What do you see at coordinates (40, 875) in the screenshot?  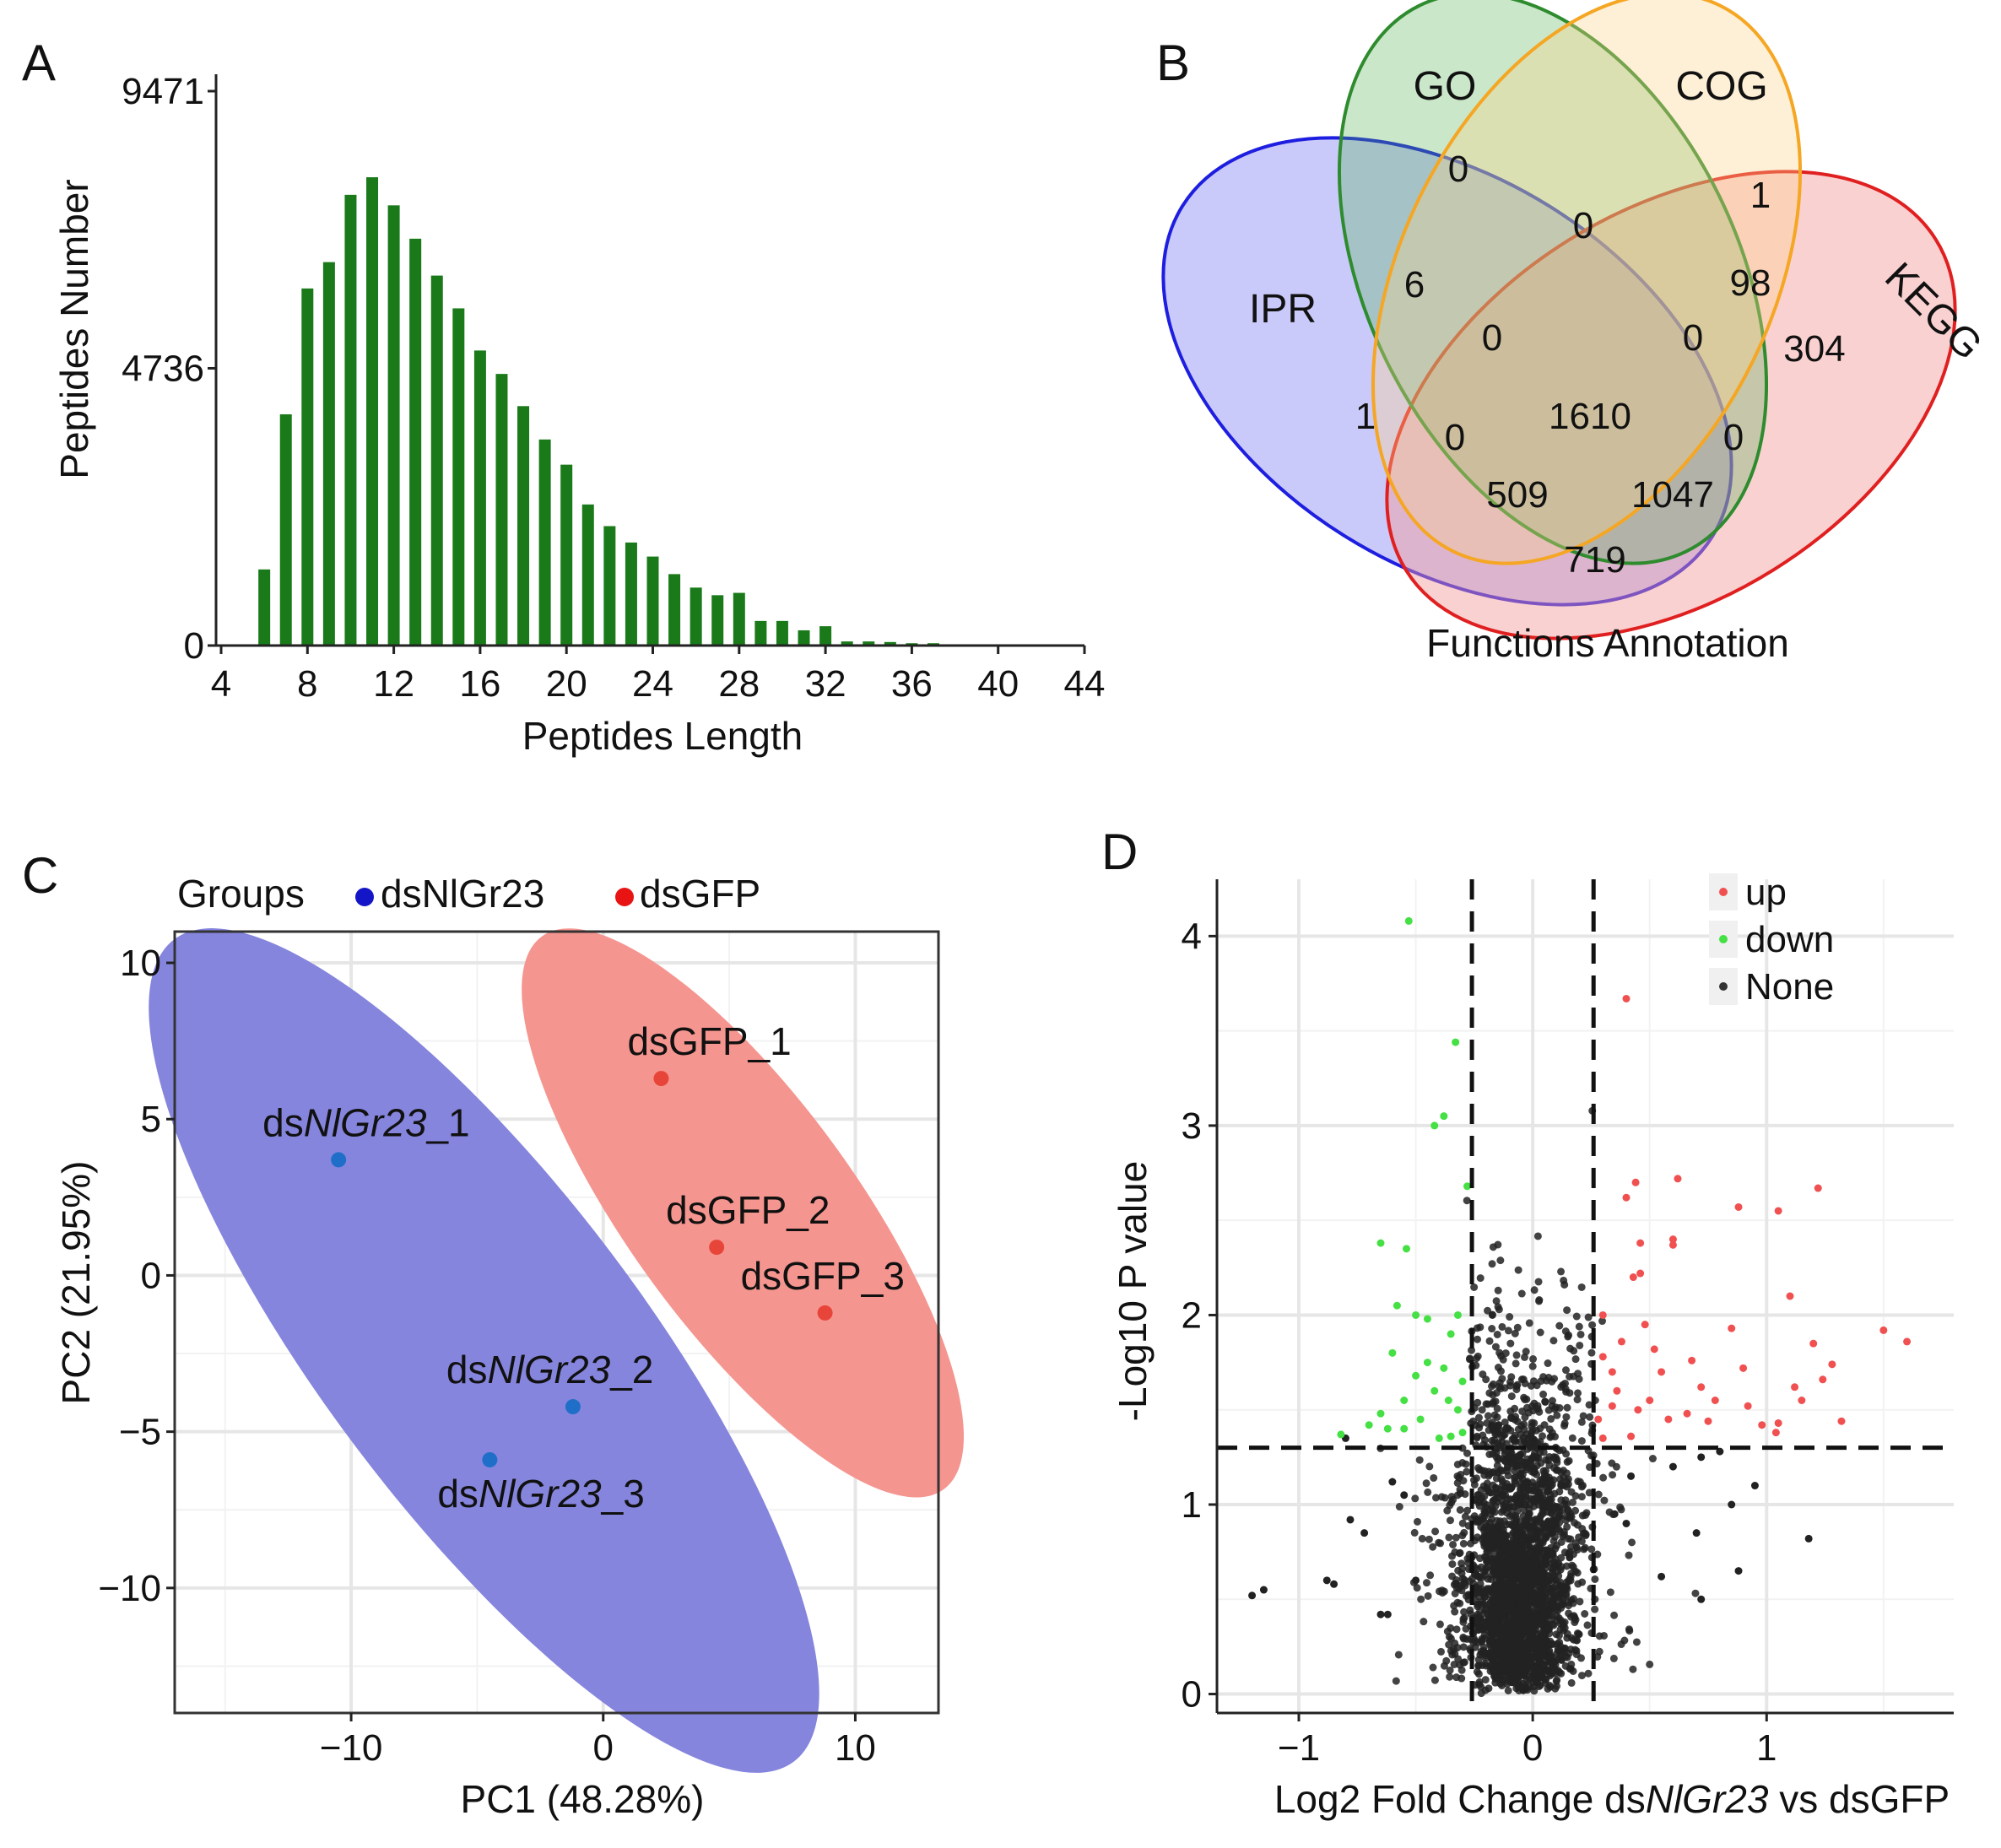 I see `panel-label-c: C` at bounding box center [40, 875].